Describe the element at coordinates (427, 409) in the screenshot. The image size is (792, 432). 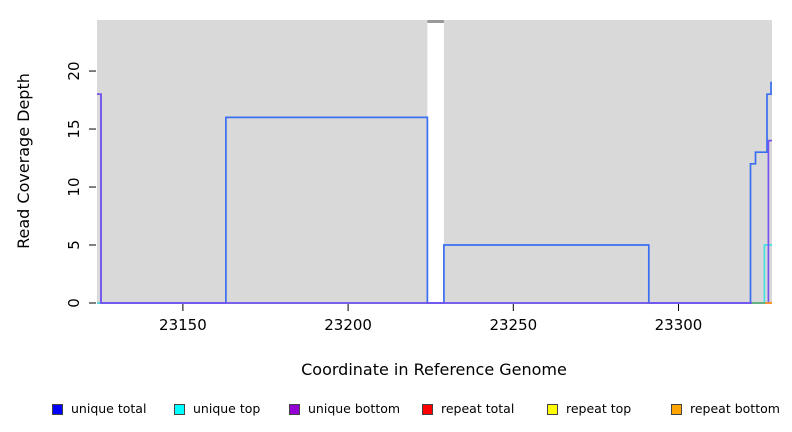
I see `legend-swatch-repeat-total` at that location.